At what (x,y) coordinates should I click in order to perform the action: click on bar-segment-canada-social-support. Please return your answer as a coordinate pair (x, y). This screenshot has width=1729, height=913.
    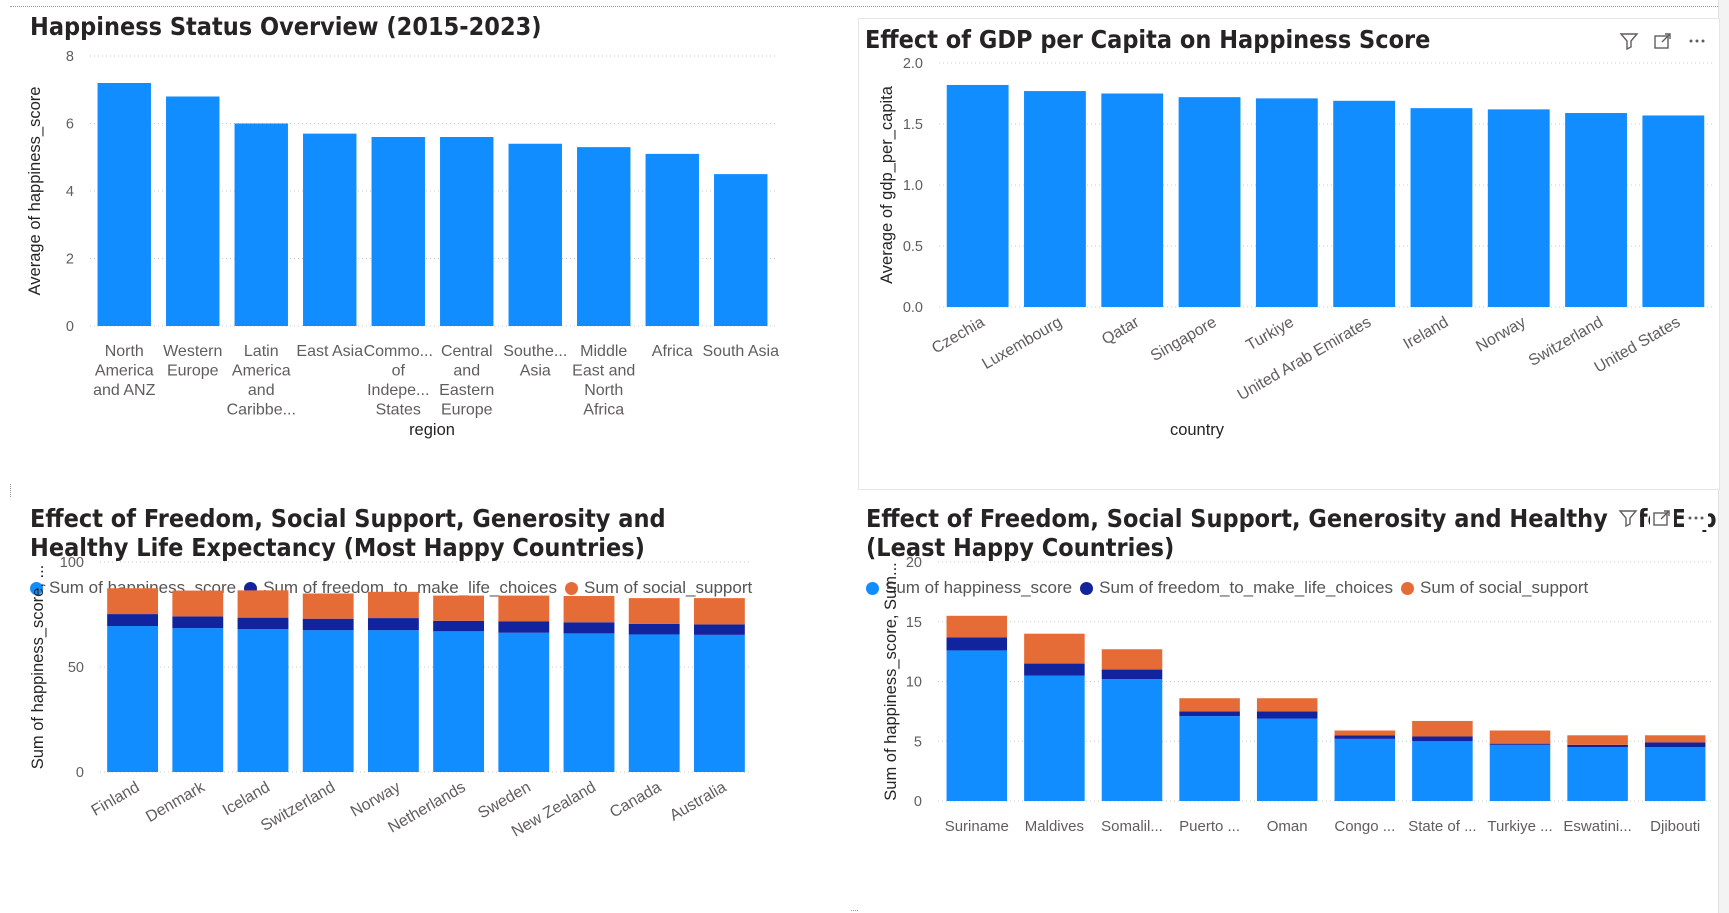
    Looking at the image, I should click on (654, 611).